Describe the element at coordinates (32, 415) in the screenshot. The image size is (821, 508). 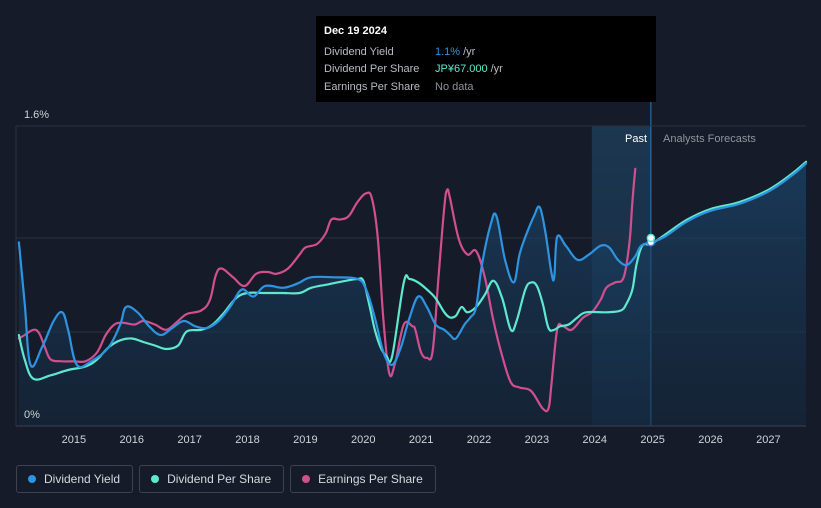
I see `y-tick-label-bottom: 0%` at that location.